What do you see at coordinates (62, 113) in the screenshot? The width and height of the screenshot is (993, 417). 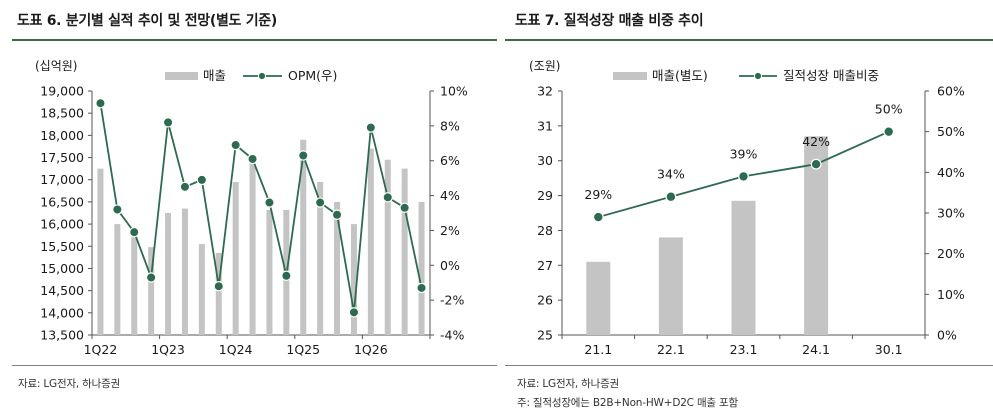 I see `y-tick-label-left: 18,500` at bounding box center [62, 113].